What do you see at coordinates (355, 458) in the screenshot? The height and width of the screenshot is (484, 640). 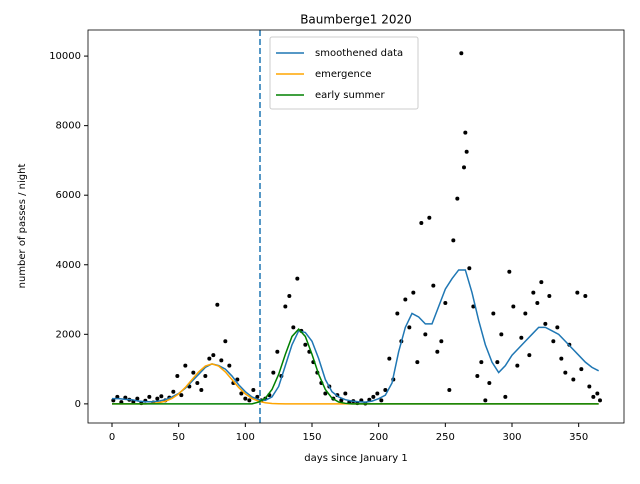 I see `x-axis-label: days since January 1` at bounding box center [355, 458].